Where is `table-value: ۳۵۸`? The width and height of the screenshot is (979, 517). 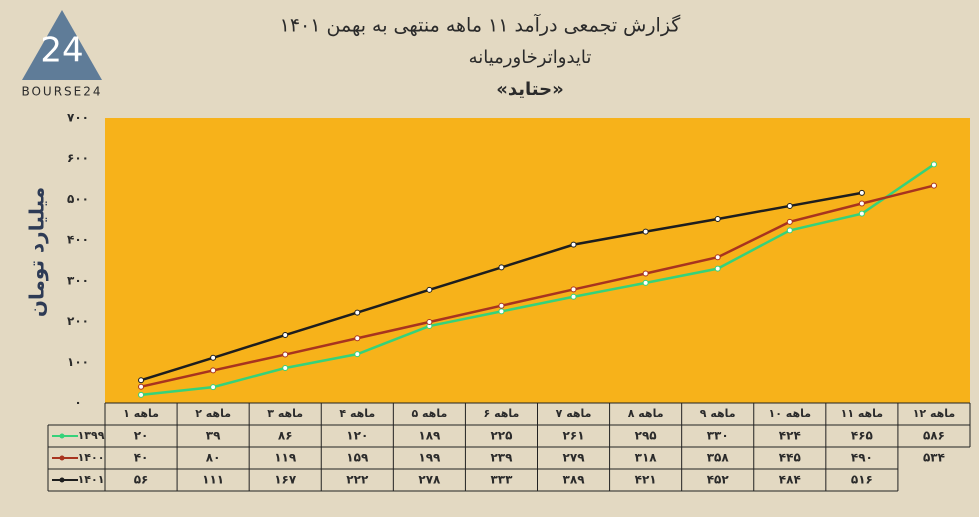
table-value: ۳۵۸ is located at coordinates (718, 458).